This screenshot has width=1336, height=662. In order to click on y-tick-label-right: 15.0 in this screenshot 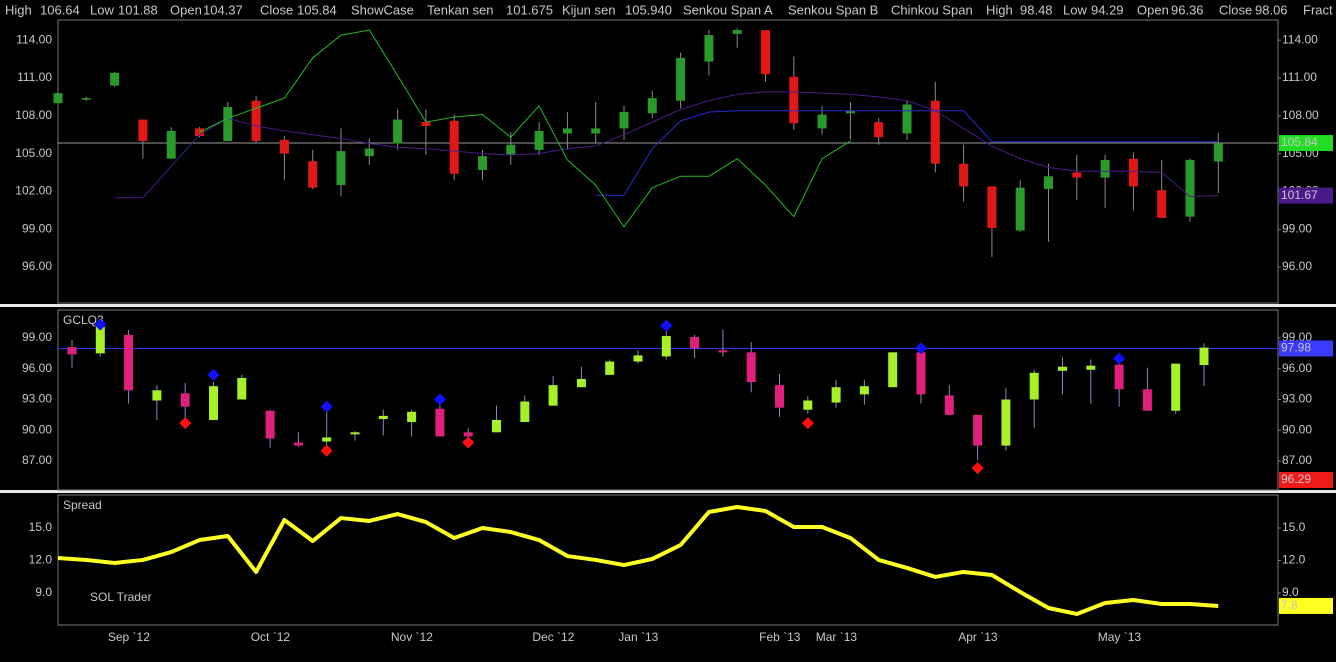, I will do `click(1294, 527)`.